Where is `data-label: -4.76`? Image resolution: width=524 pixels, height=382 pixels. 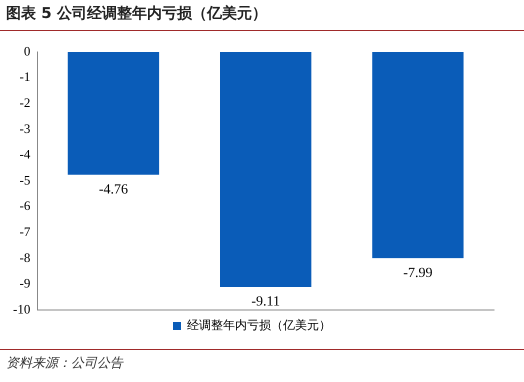 data-label: -4.76 is located at coordinates (113, 190).